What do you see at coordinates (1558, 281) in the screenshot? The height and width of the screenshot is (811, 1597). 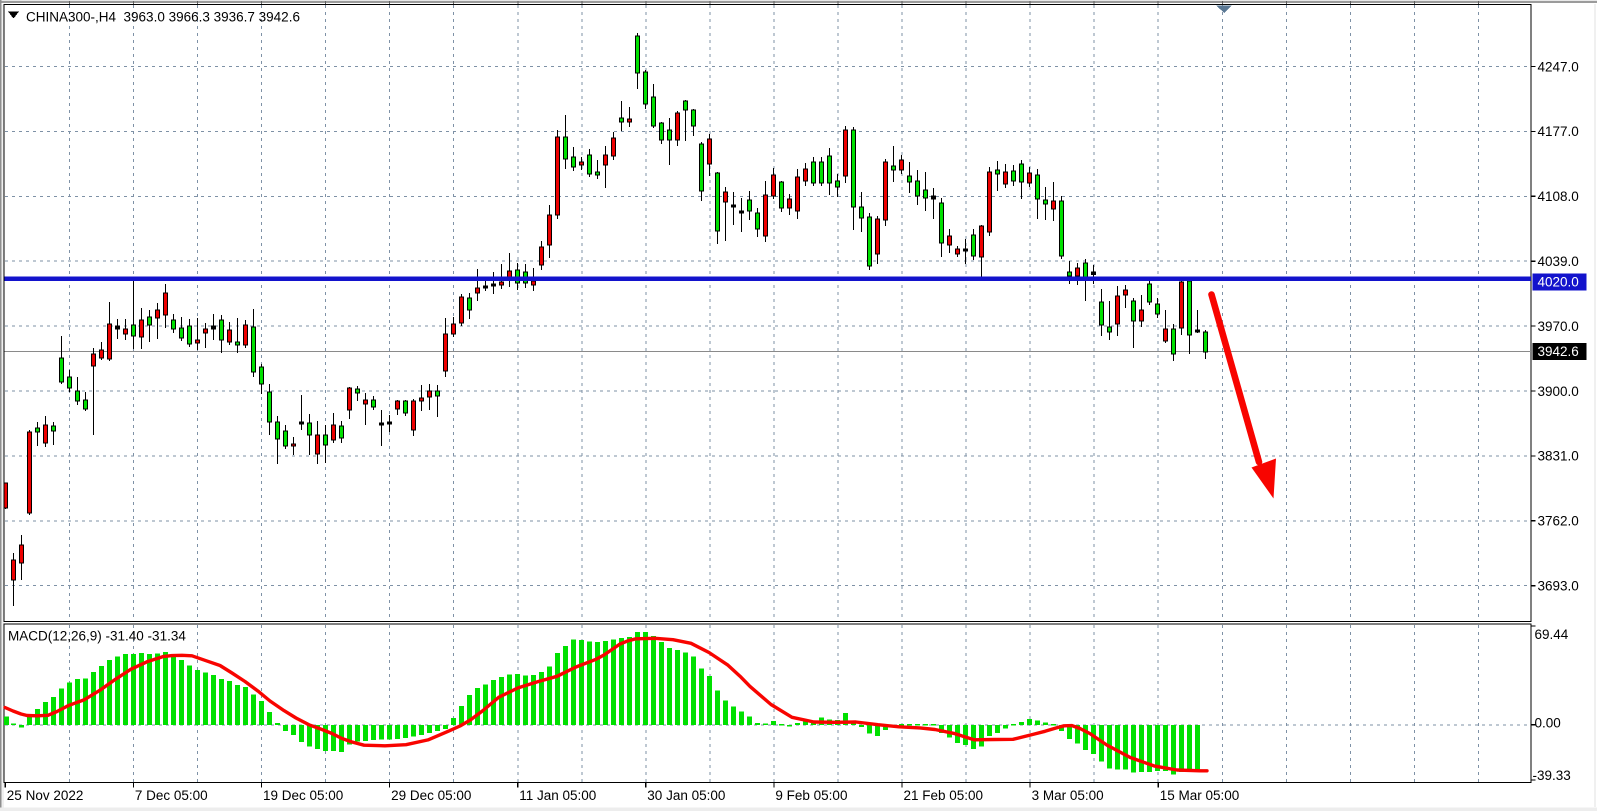 I see `svg-text: 4020.0` at bounding box center [1558, 281].